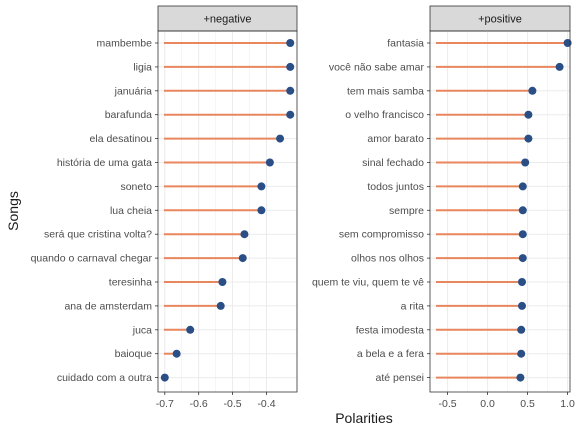 The height and width of the screenshot is (437, 576). I want to click on y-tick-label: cuidado com a outra, so click(104, 378).